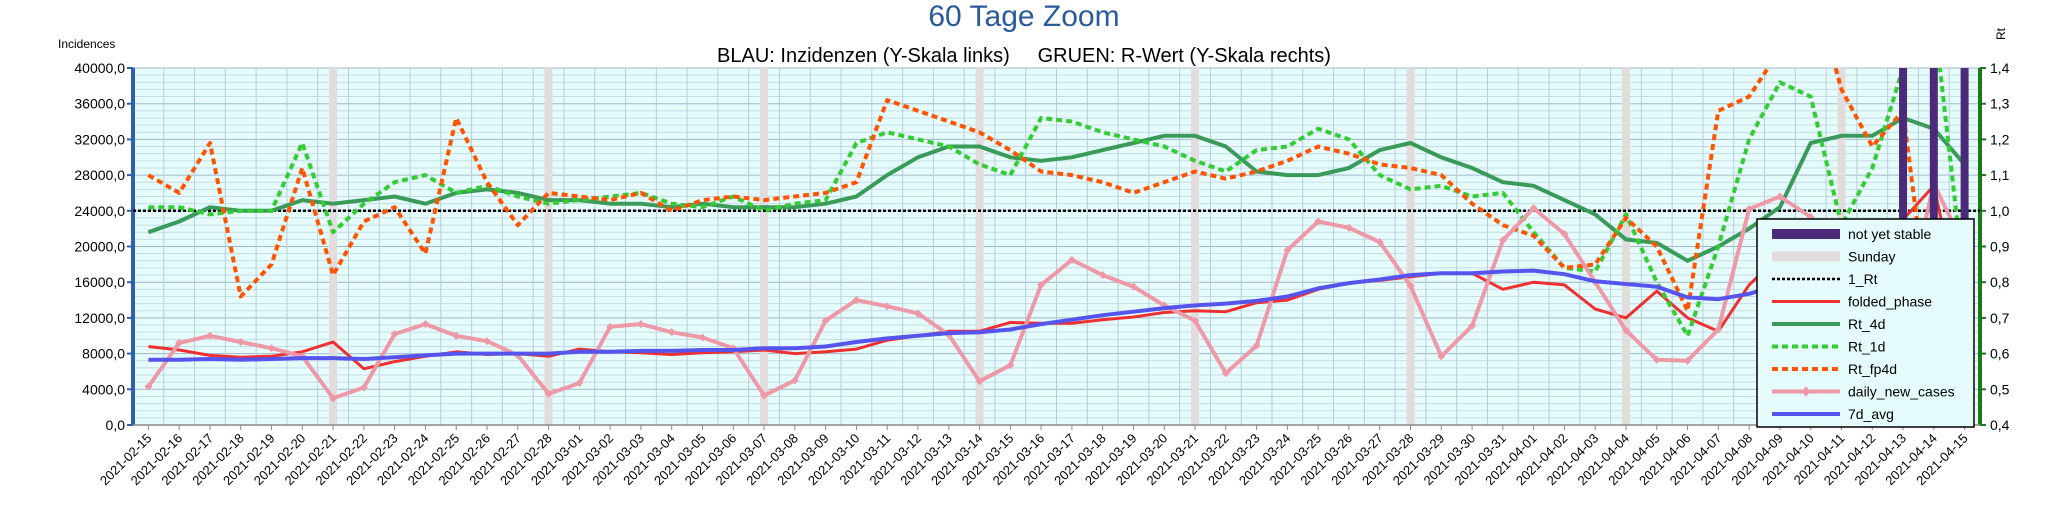  I want to click on legend-swatch-sunday, so click(1806, 256).